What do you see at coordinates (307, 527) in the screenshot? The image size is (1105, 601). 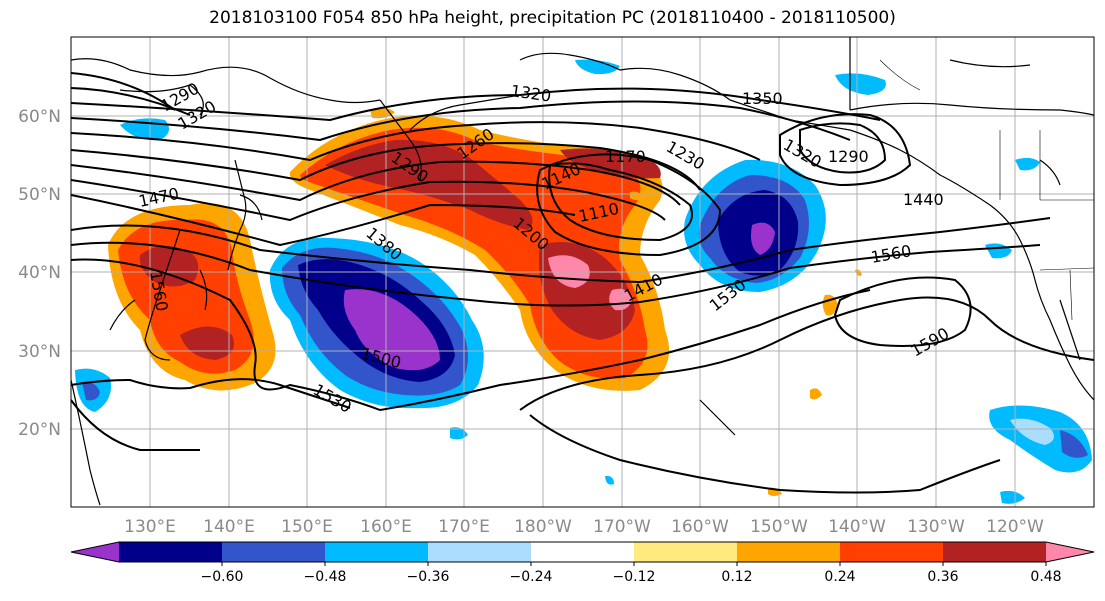 I see `lon-label: 150°E` at bounding box center [307, 527].